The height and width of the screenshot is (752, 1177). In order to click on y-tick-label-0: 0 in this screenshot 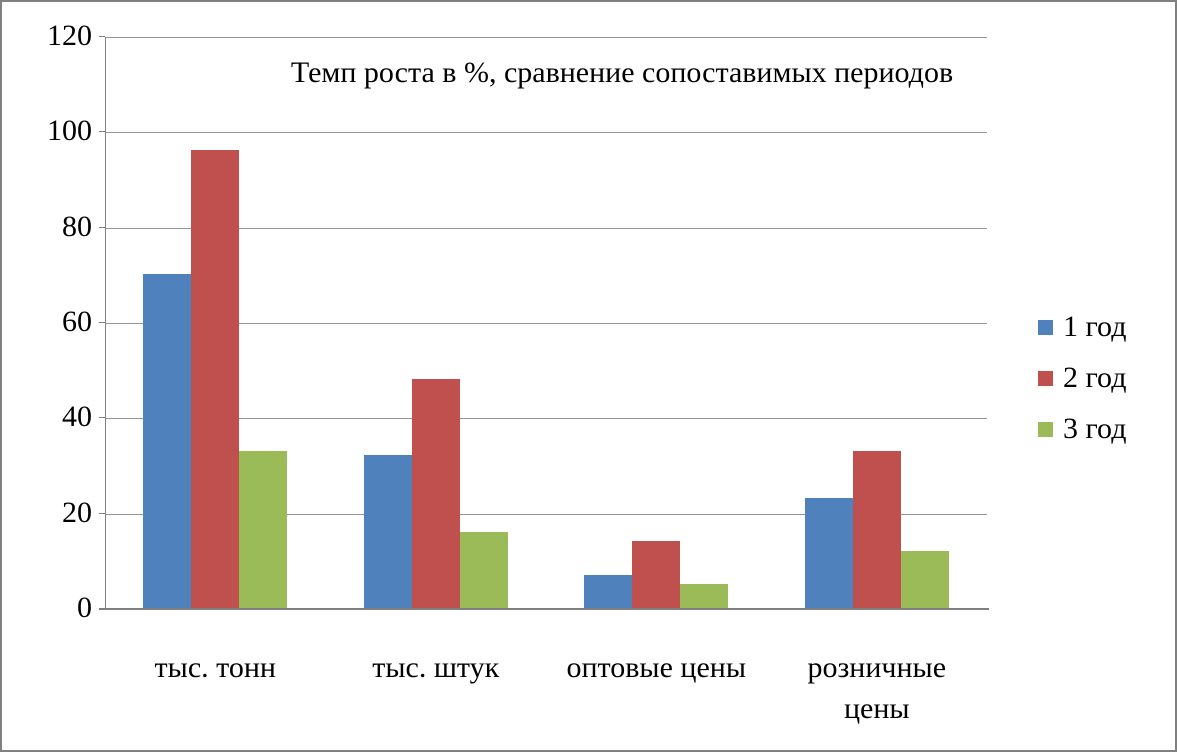, I will do `click(84, 607)`.